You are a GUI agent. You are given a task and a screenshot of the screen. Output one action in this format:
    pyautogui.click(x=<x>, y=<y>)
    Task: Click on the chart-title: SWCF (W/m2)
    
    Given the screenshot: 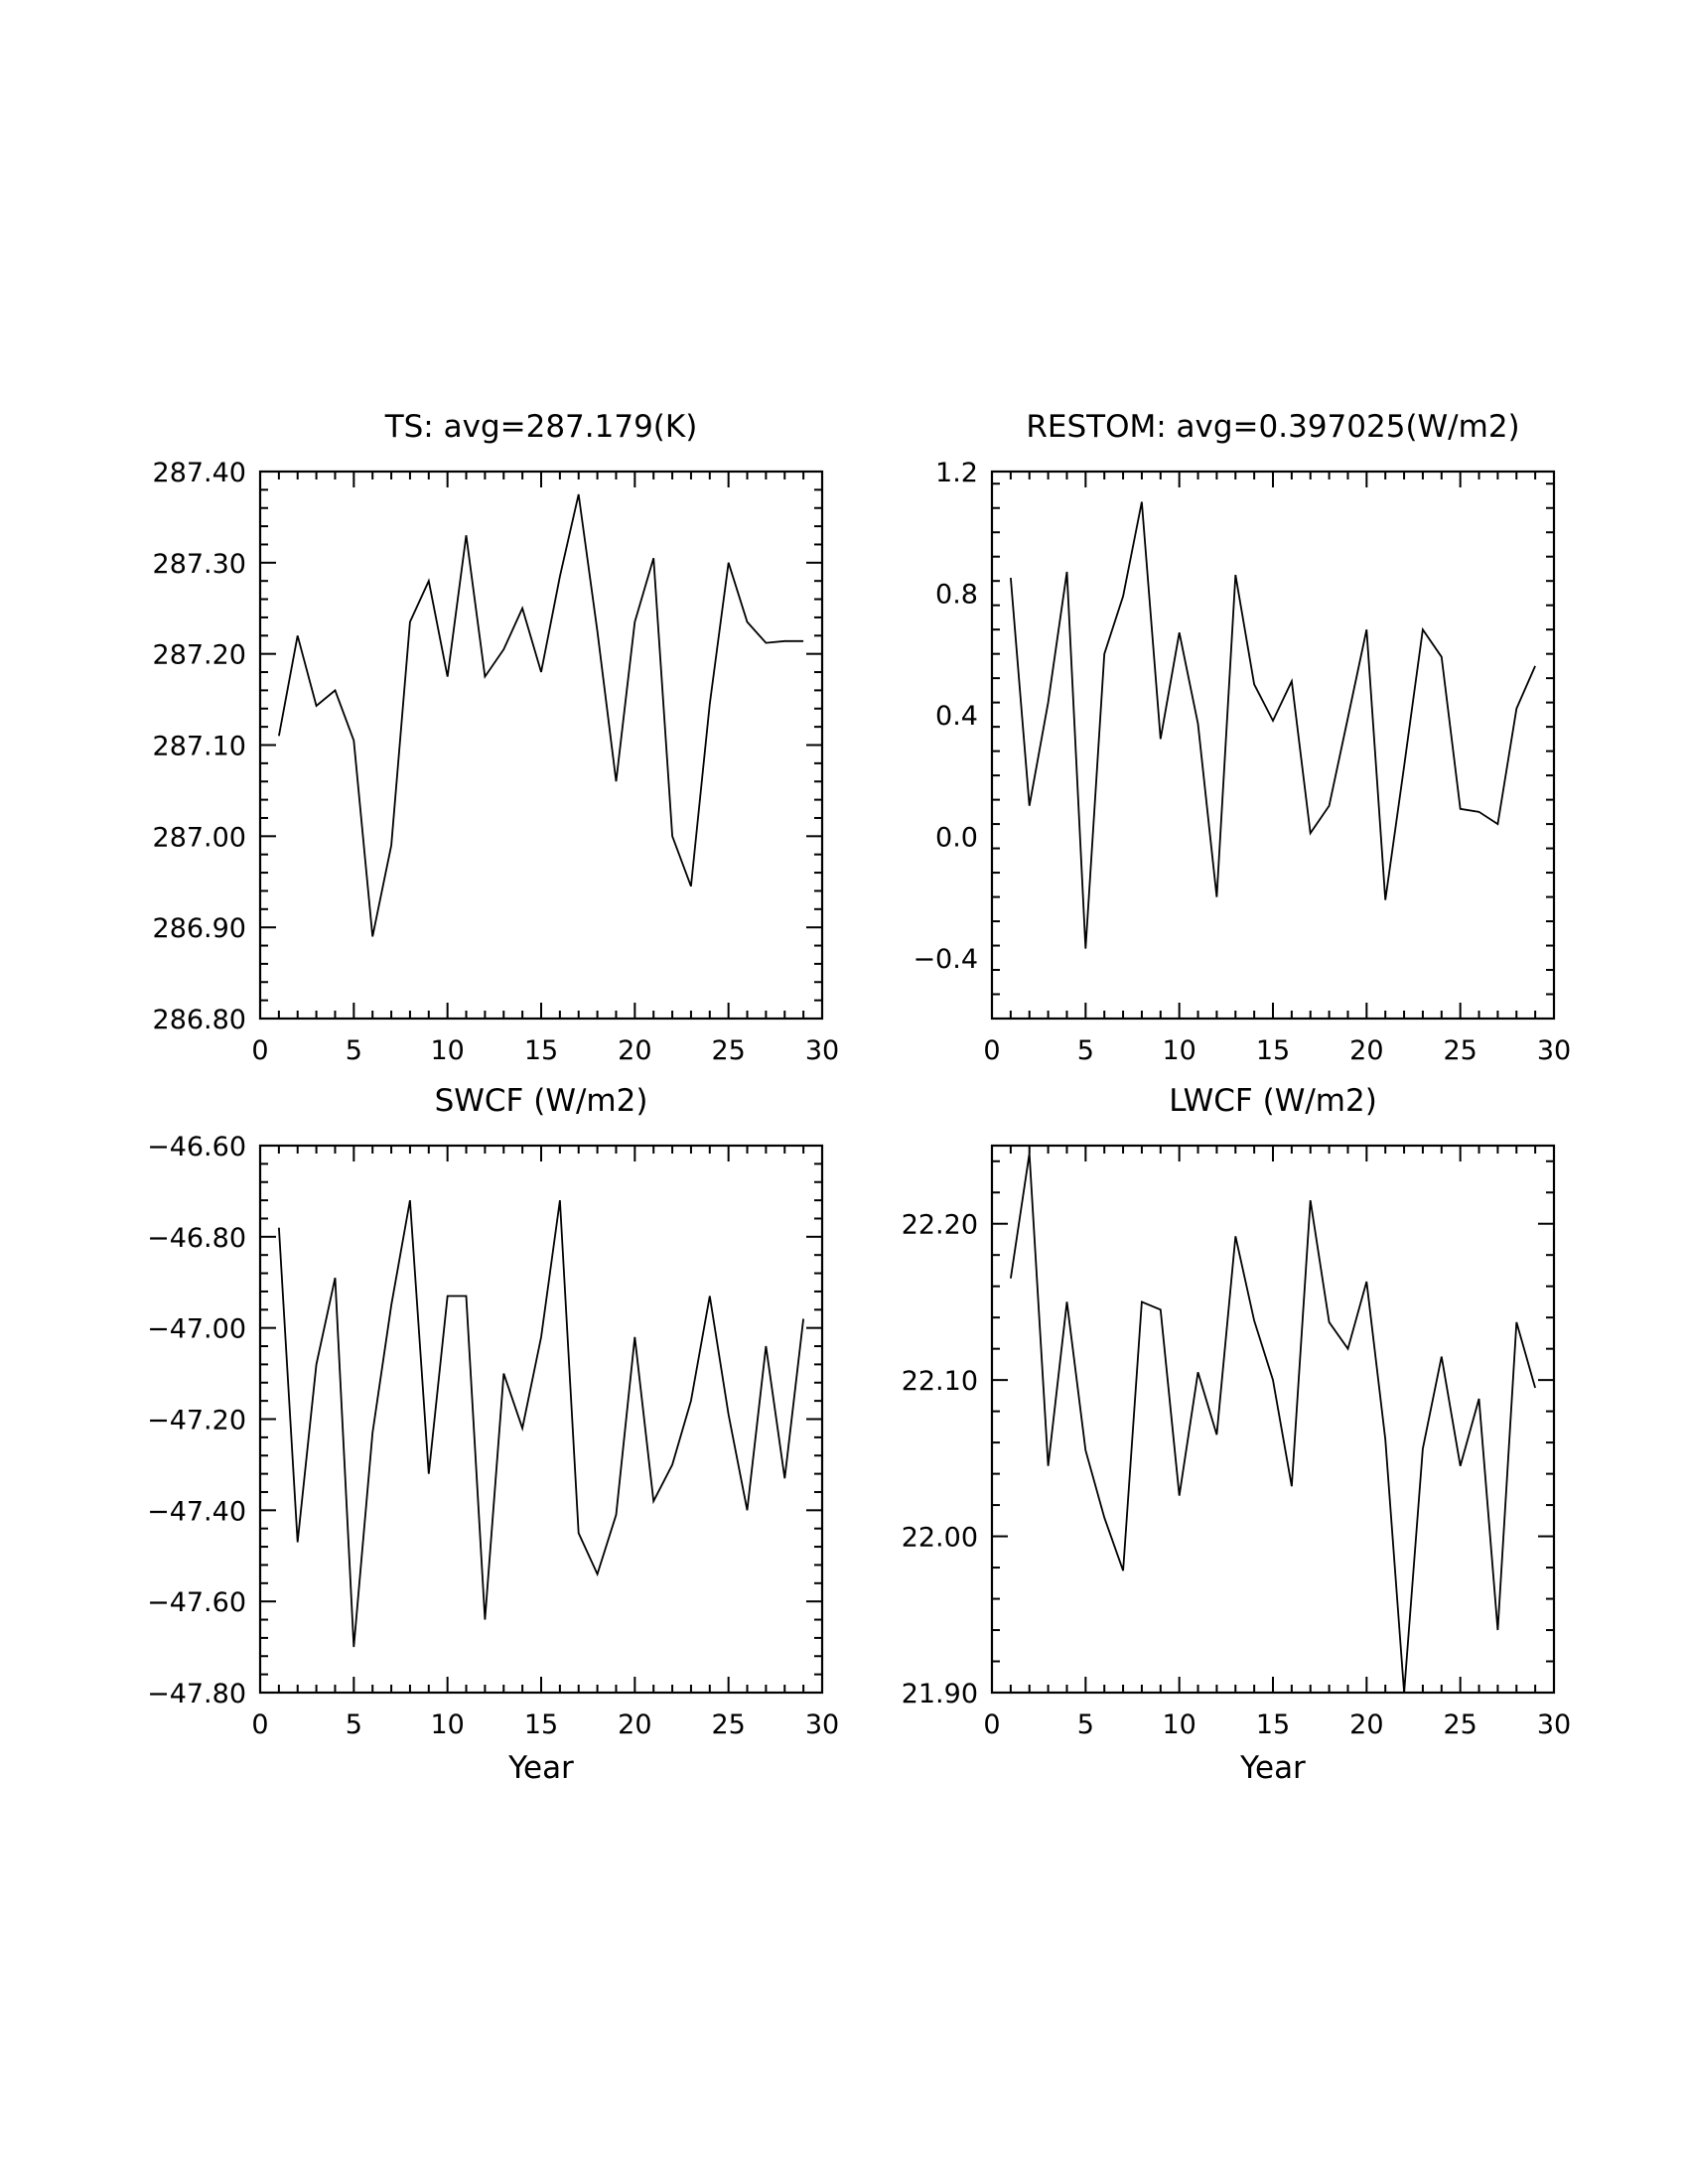 What is the action you would take?
    pyautogui.click(x=541, y=1101)
    